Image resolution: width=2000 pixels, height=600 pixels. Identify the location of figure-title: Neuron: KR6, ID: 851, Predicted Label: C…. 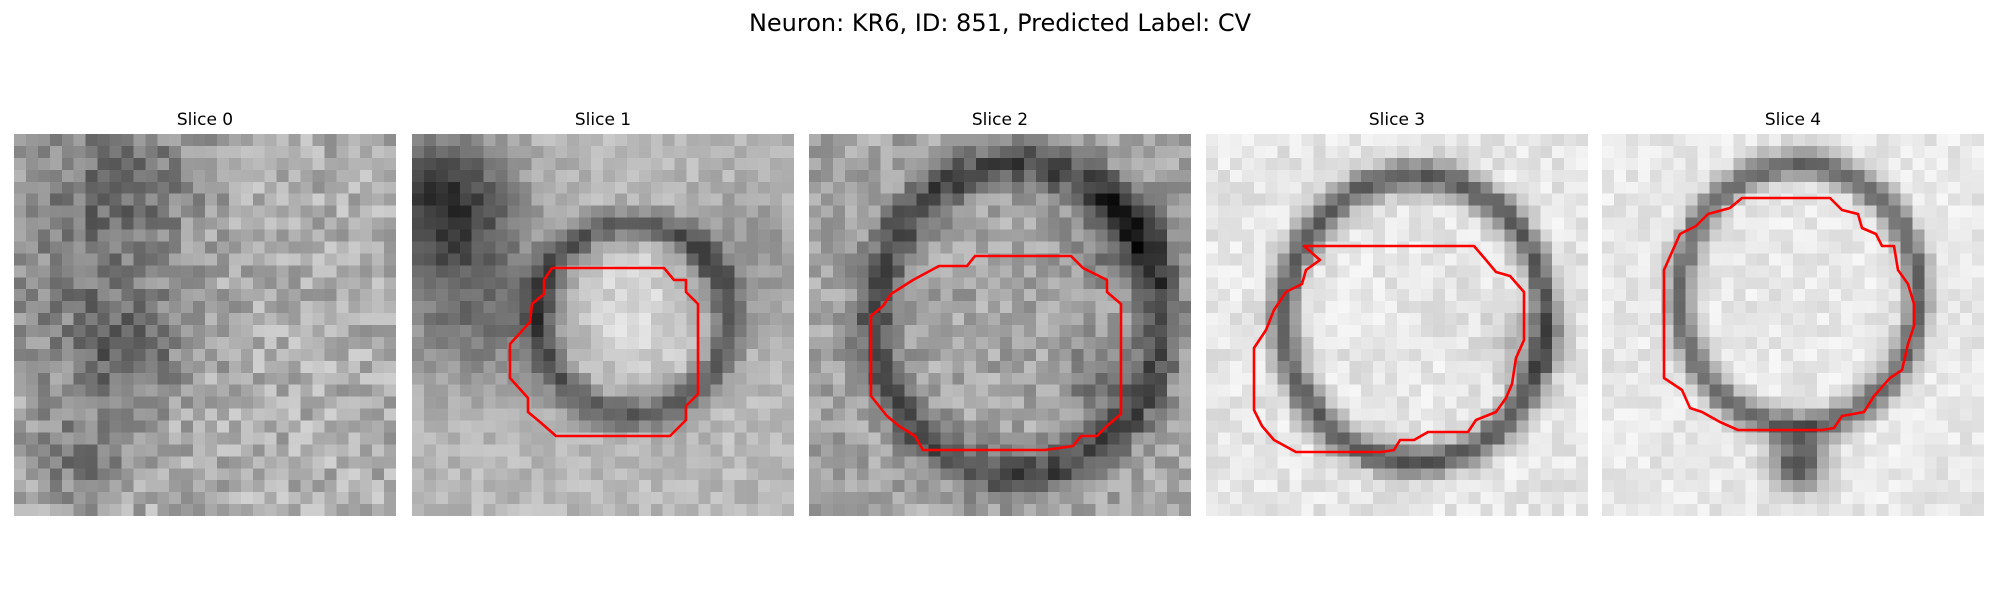
(1000, 23).